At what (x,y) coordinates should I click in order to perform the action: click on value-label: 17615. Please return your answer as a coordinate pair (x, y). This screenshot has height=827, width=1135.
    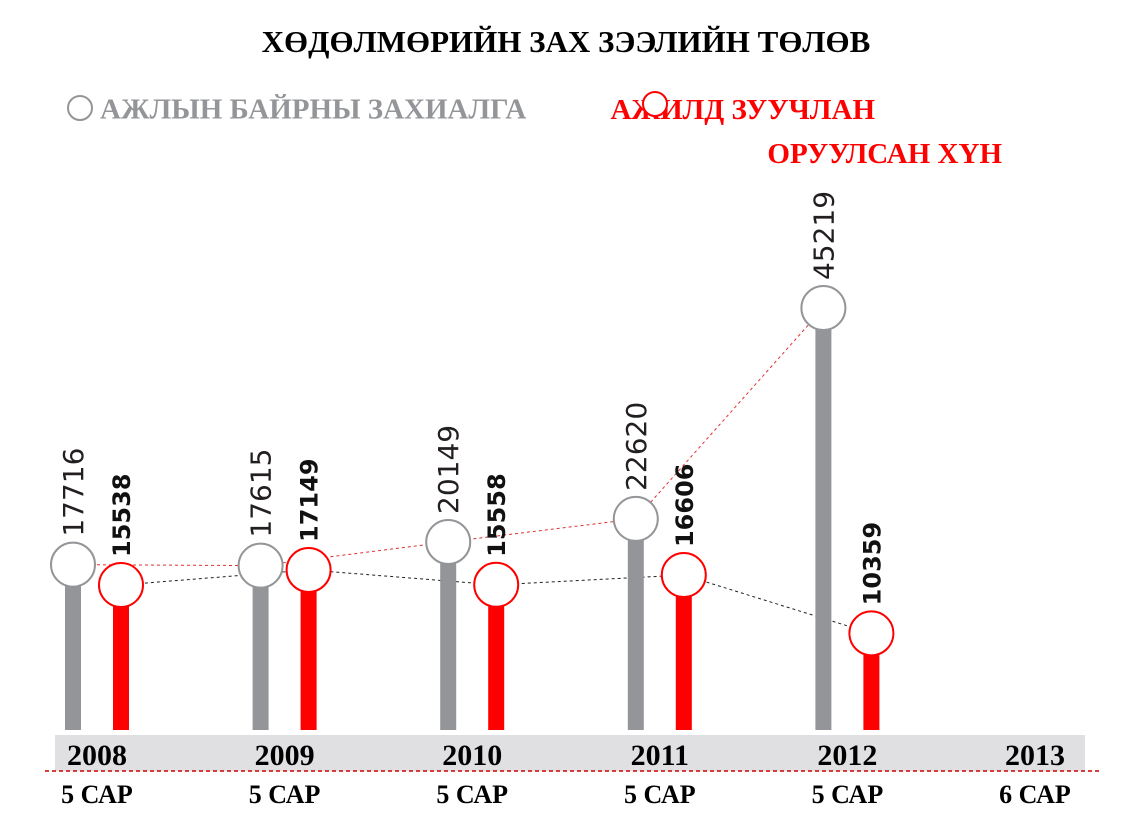
    Looking at the image, I should click on (261, 493).